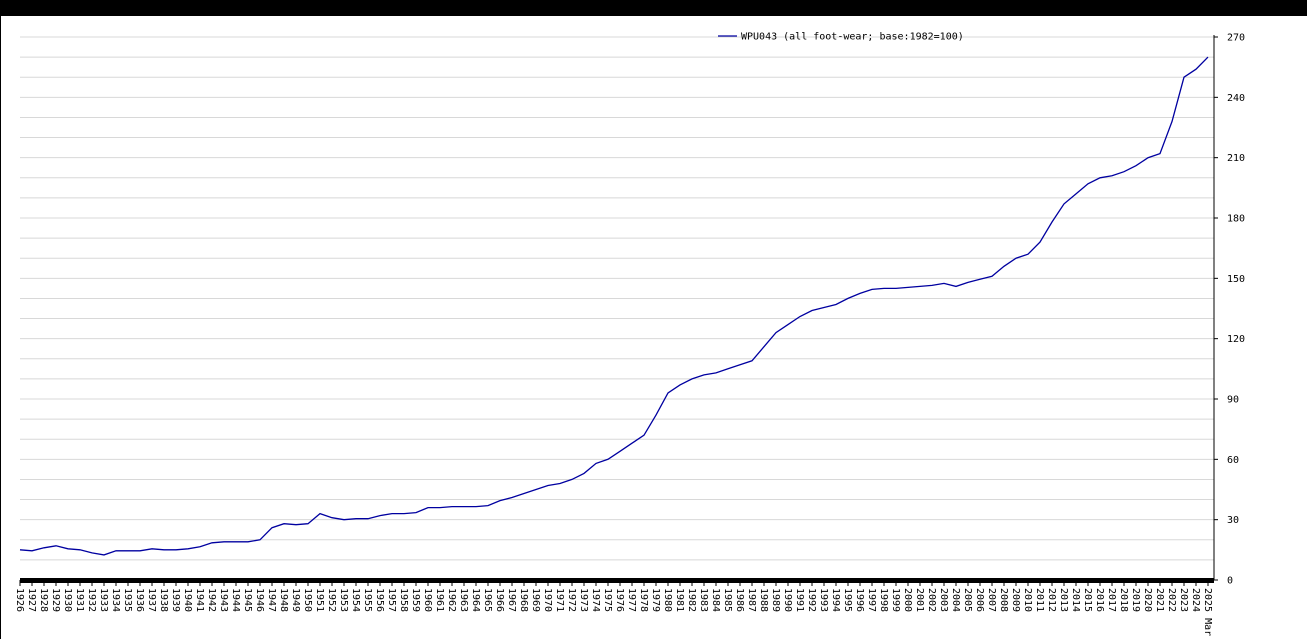 The height and width of the screenshot is (643, 1307). Describe the element at coordinates (487, 600) in the screenshot. I see `x-tick-label: 1965` at that location.